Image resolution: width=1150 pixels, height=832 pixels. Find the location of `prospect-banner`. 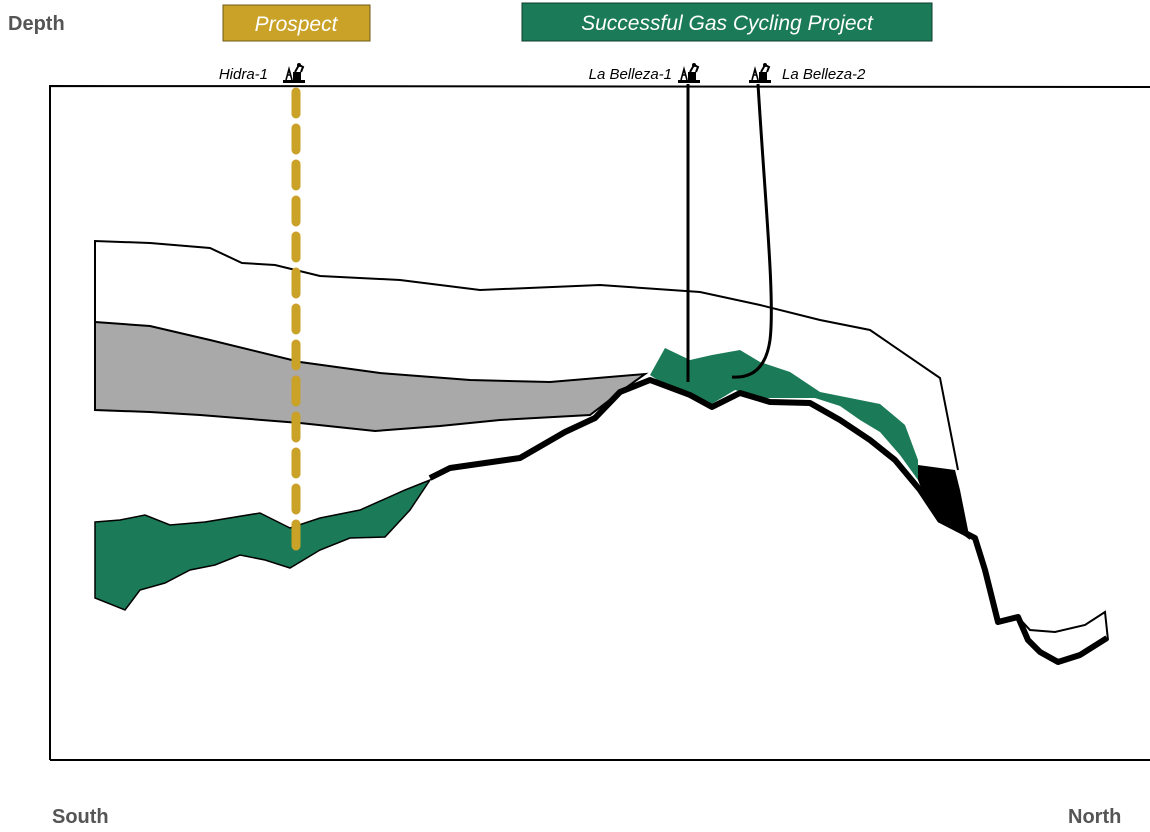

prospect-banner is located at coordinates (296, 23).